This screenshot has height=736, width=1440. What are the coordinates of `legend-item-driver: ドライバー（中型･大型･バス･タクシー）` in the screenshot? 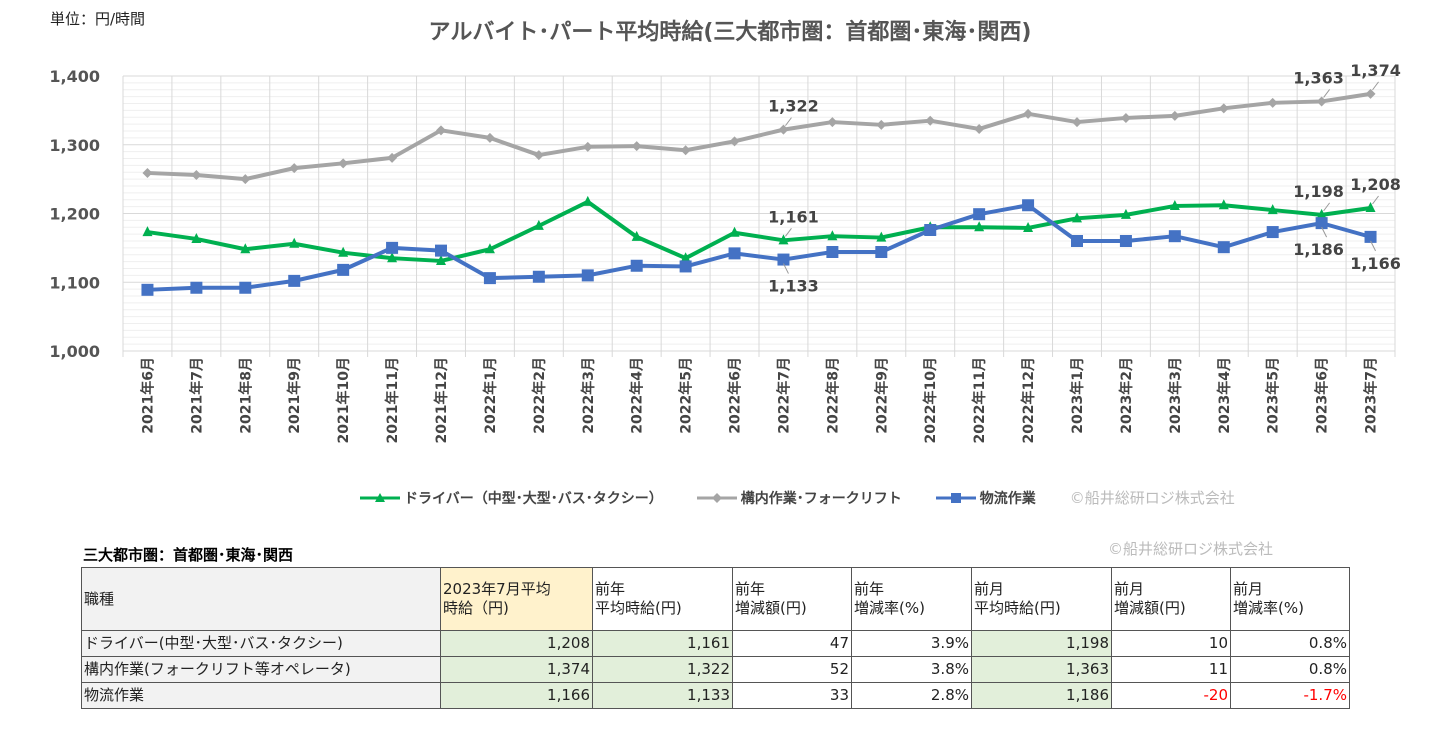 It's located at (511, 498).